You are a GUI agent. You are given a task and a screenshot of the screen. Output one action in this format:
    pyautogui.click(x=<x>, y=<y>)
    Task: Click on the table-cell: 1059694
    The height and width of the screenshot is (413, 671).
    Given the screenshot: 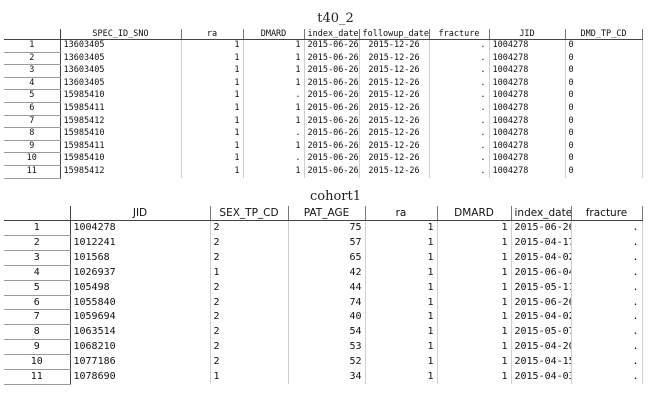 What is the action you would take?
    pyautogui.click(x=140, y=317)
    